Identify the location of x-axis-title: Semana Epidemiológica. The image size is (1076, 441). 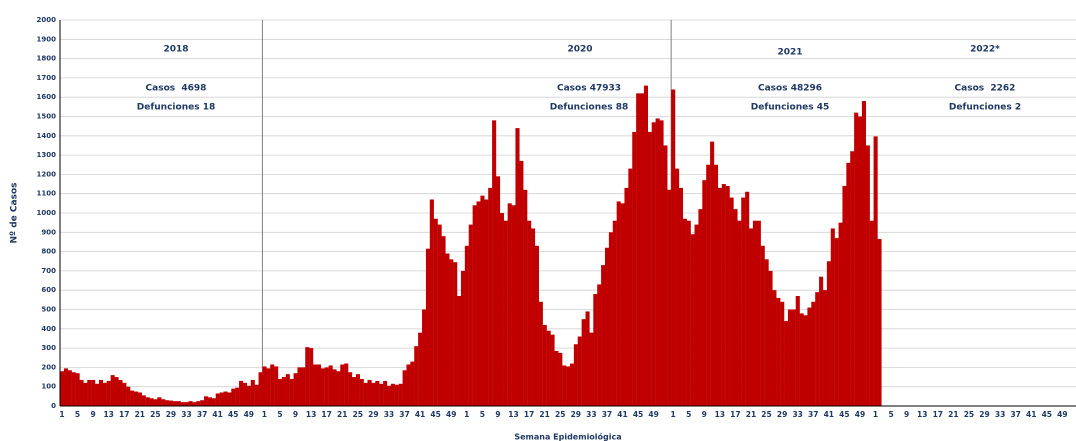
(567, 436).